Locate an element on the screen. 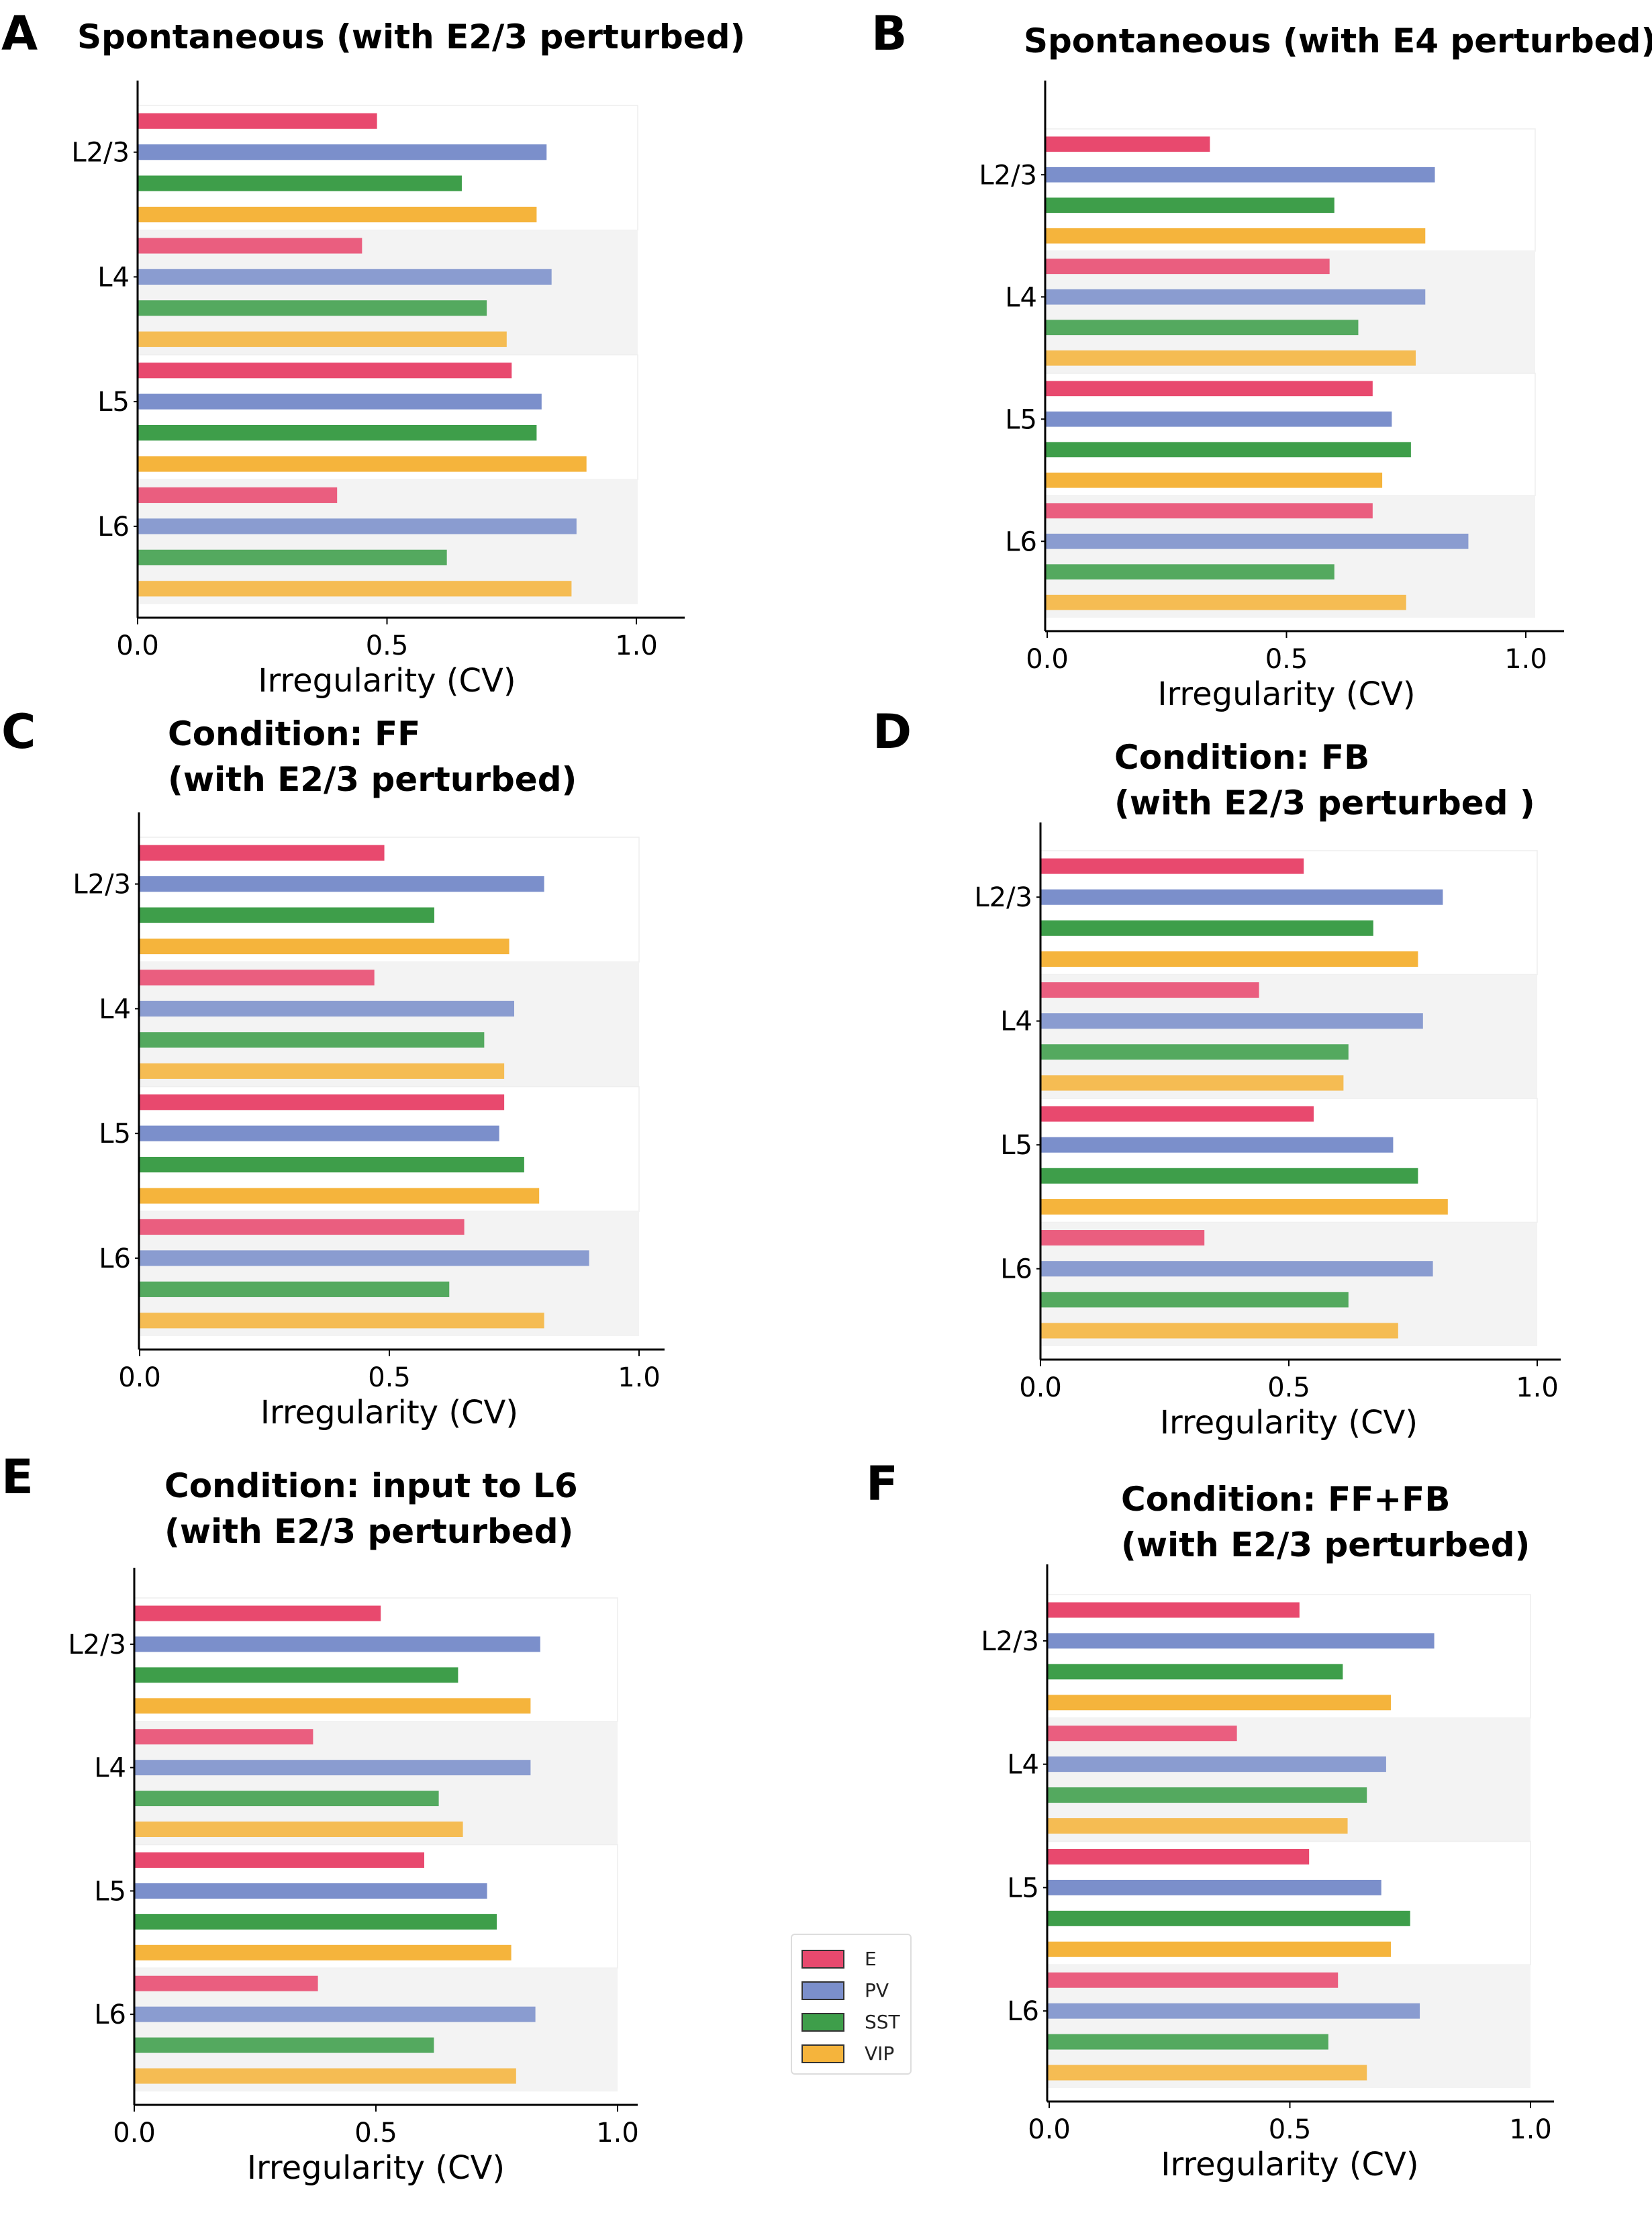 This screenshot has height=2219, width=1652. legend-label-vip: VIP is located at coordinates (880, 2053).